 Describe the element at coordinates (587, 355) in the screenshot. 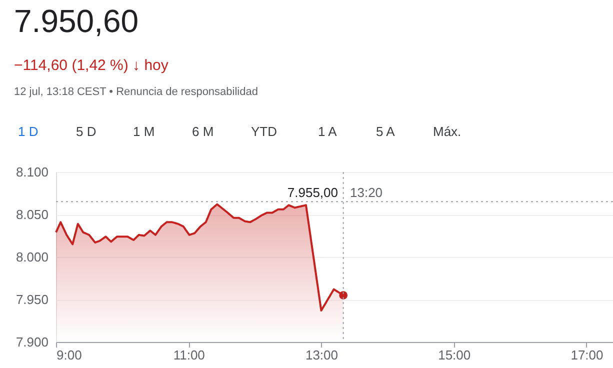

I see `x-tick-label: 17:00` at that location.